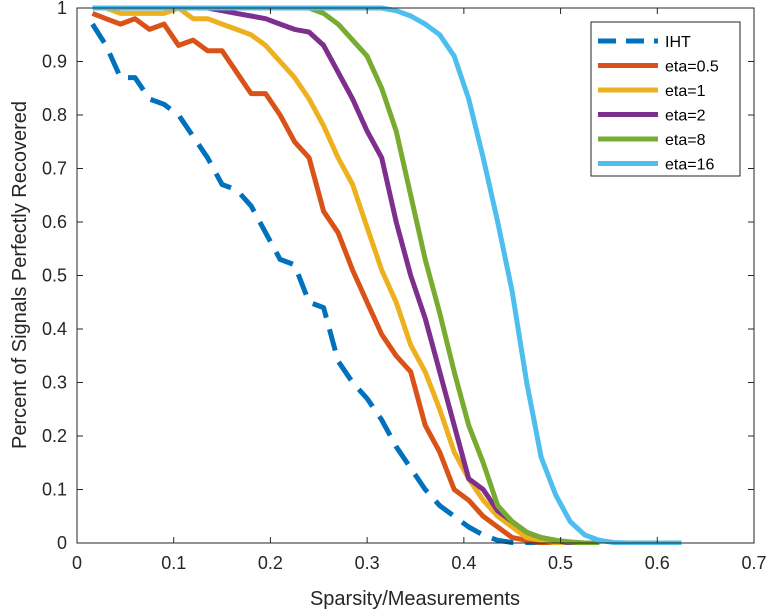 Image resolution: width=770 pixels, height=615 pixels. I want to click on x-tick-label: 0.3, so click(367, 563).